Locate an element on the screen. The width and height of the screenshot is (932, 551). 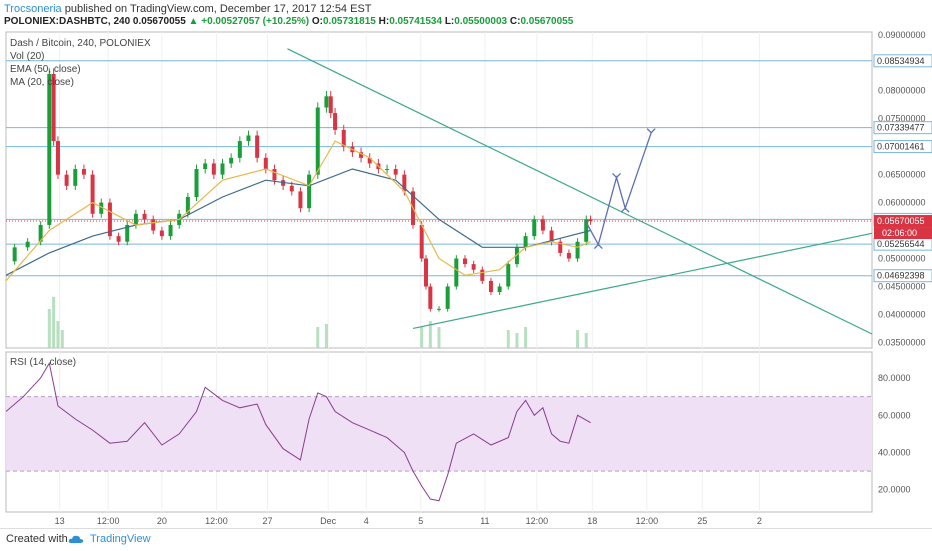
open-label: O: is located at coordinates (317, 21).